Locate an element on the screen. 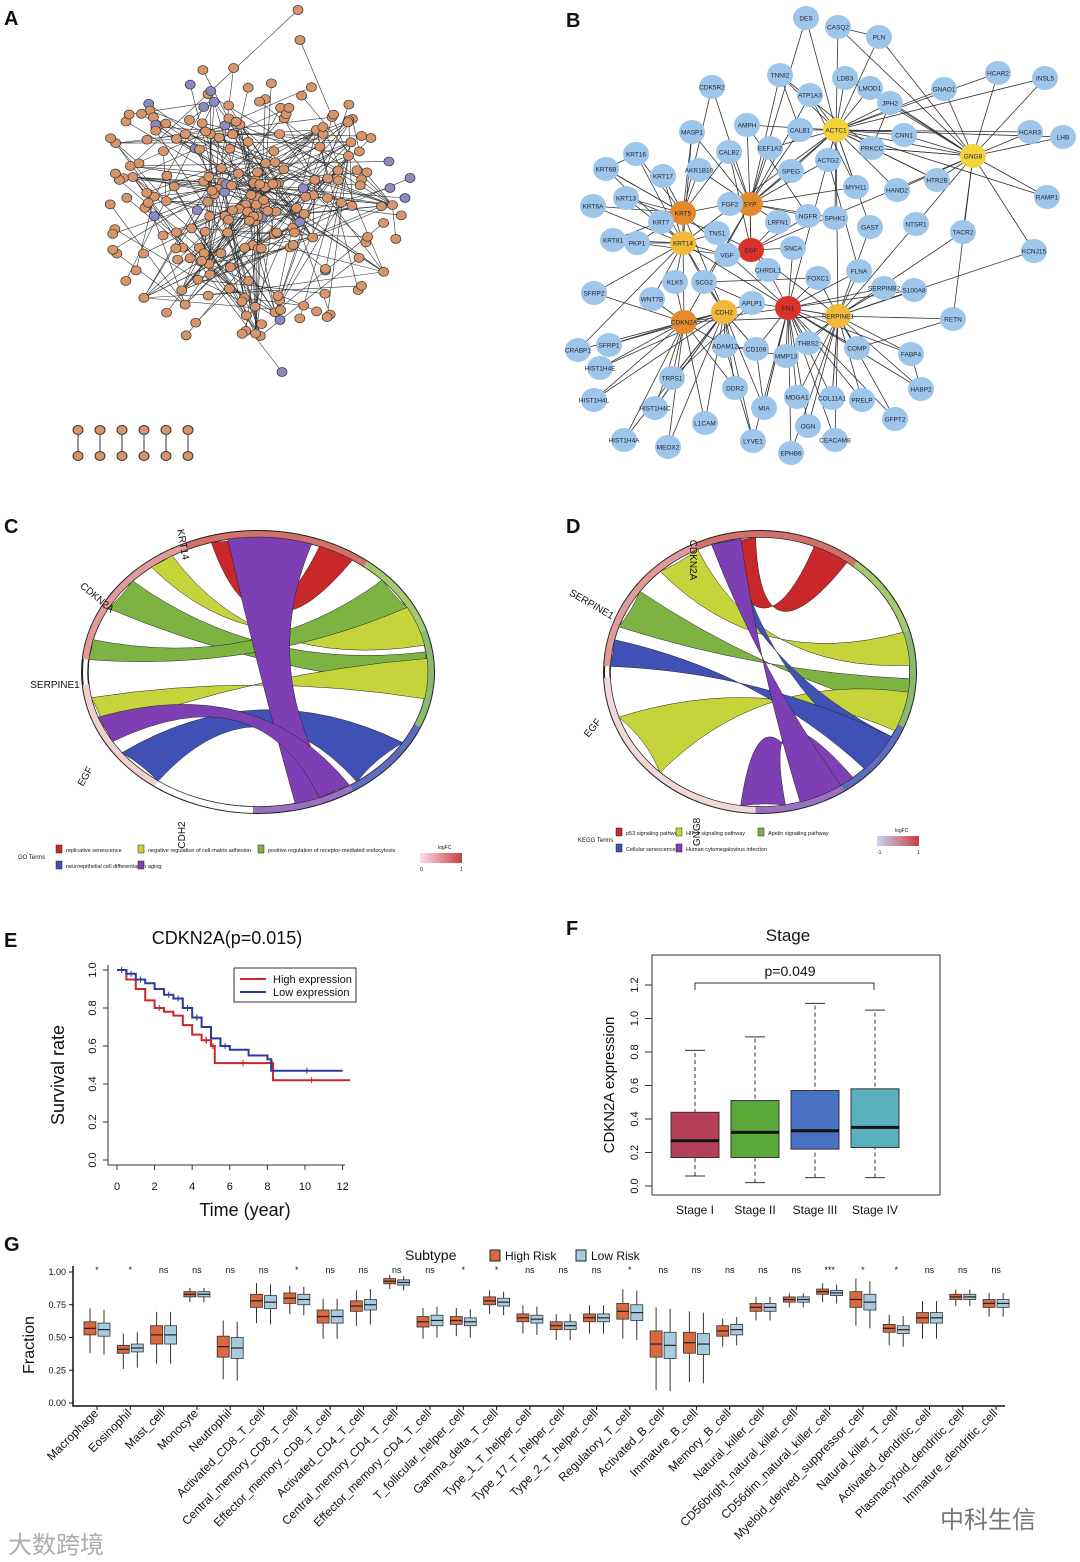 Image resolution: width=1080 pixels, height=1562 pixels. immune-ytick-label: 0.00 is located at coordinates (57, 1403).